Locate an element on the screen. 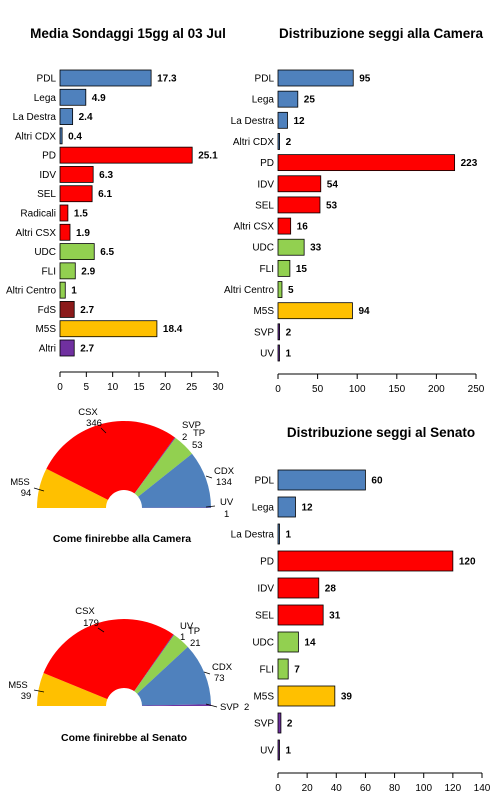  x-tick-label: 0 is located at coordinates (278, 389).